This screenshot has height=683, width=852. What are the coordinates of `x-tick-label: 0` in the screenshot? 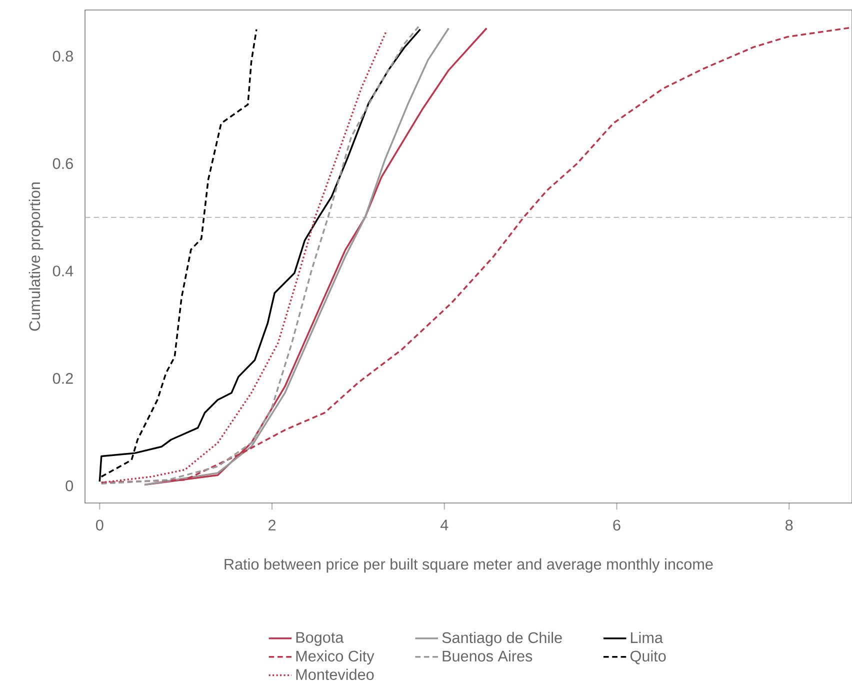 It's located at (100, 525).